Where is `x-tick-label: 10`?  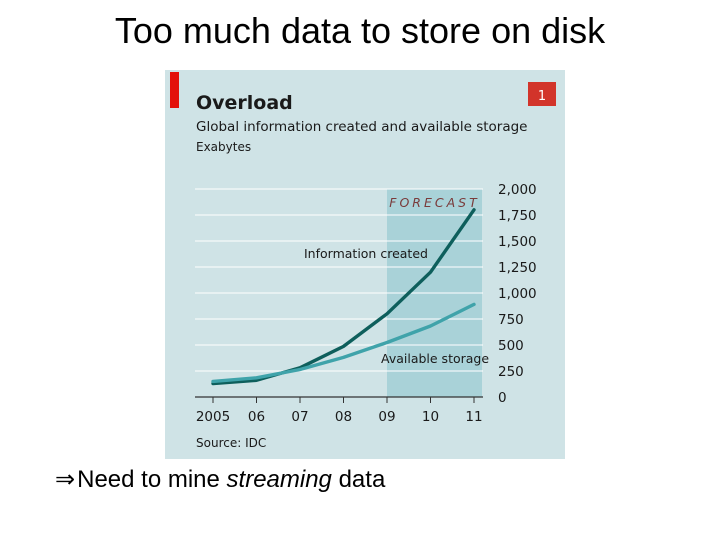 x-tick-label: 10 is located at coordinates (430, 417).